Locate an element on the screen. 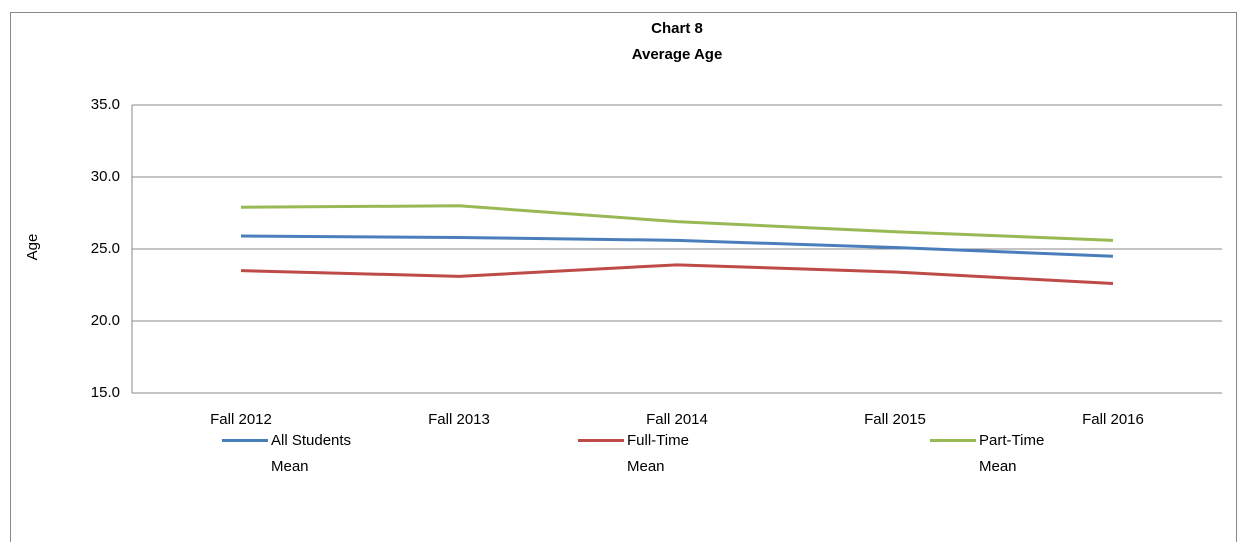  x-tick-label: Fall 2014 is located at coordinates (677, 419).